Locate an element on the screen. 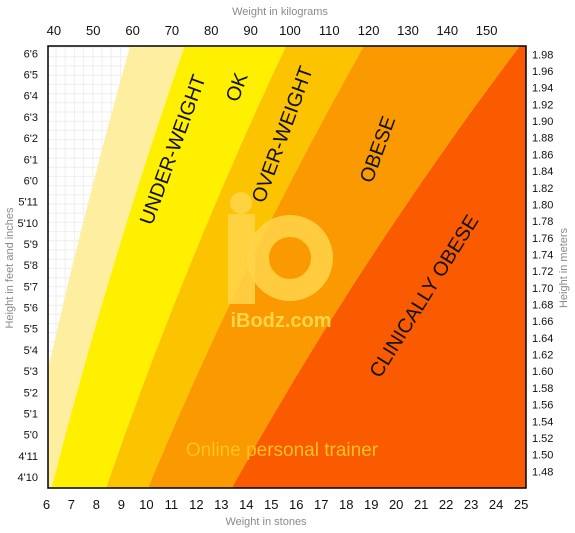 The image size is (575, 533). feet-tick-label: 4'11 is located at coordinates (28, 457).